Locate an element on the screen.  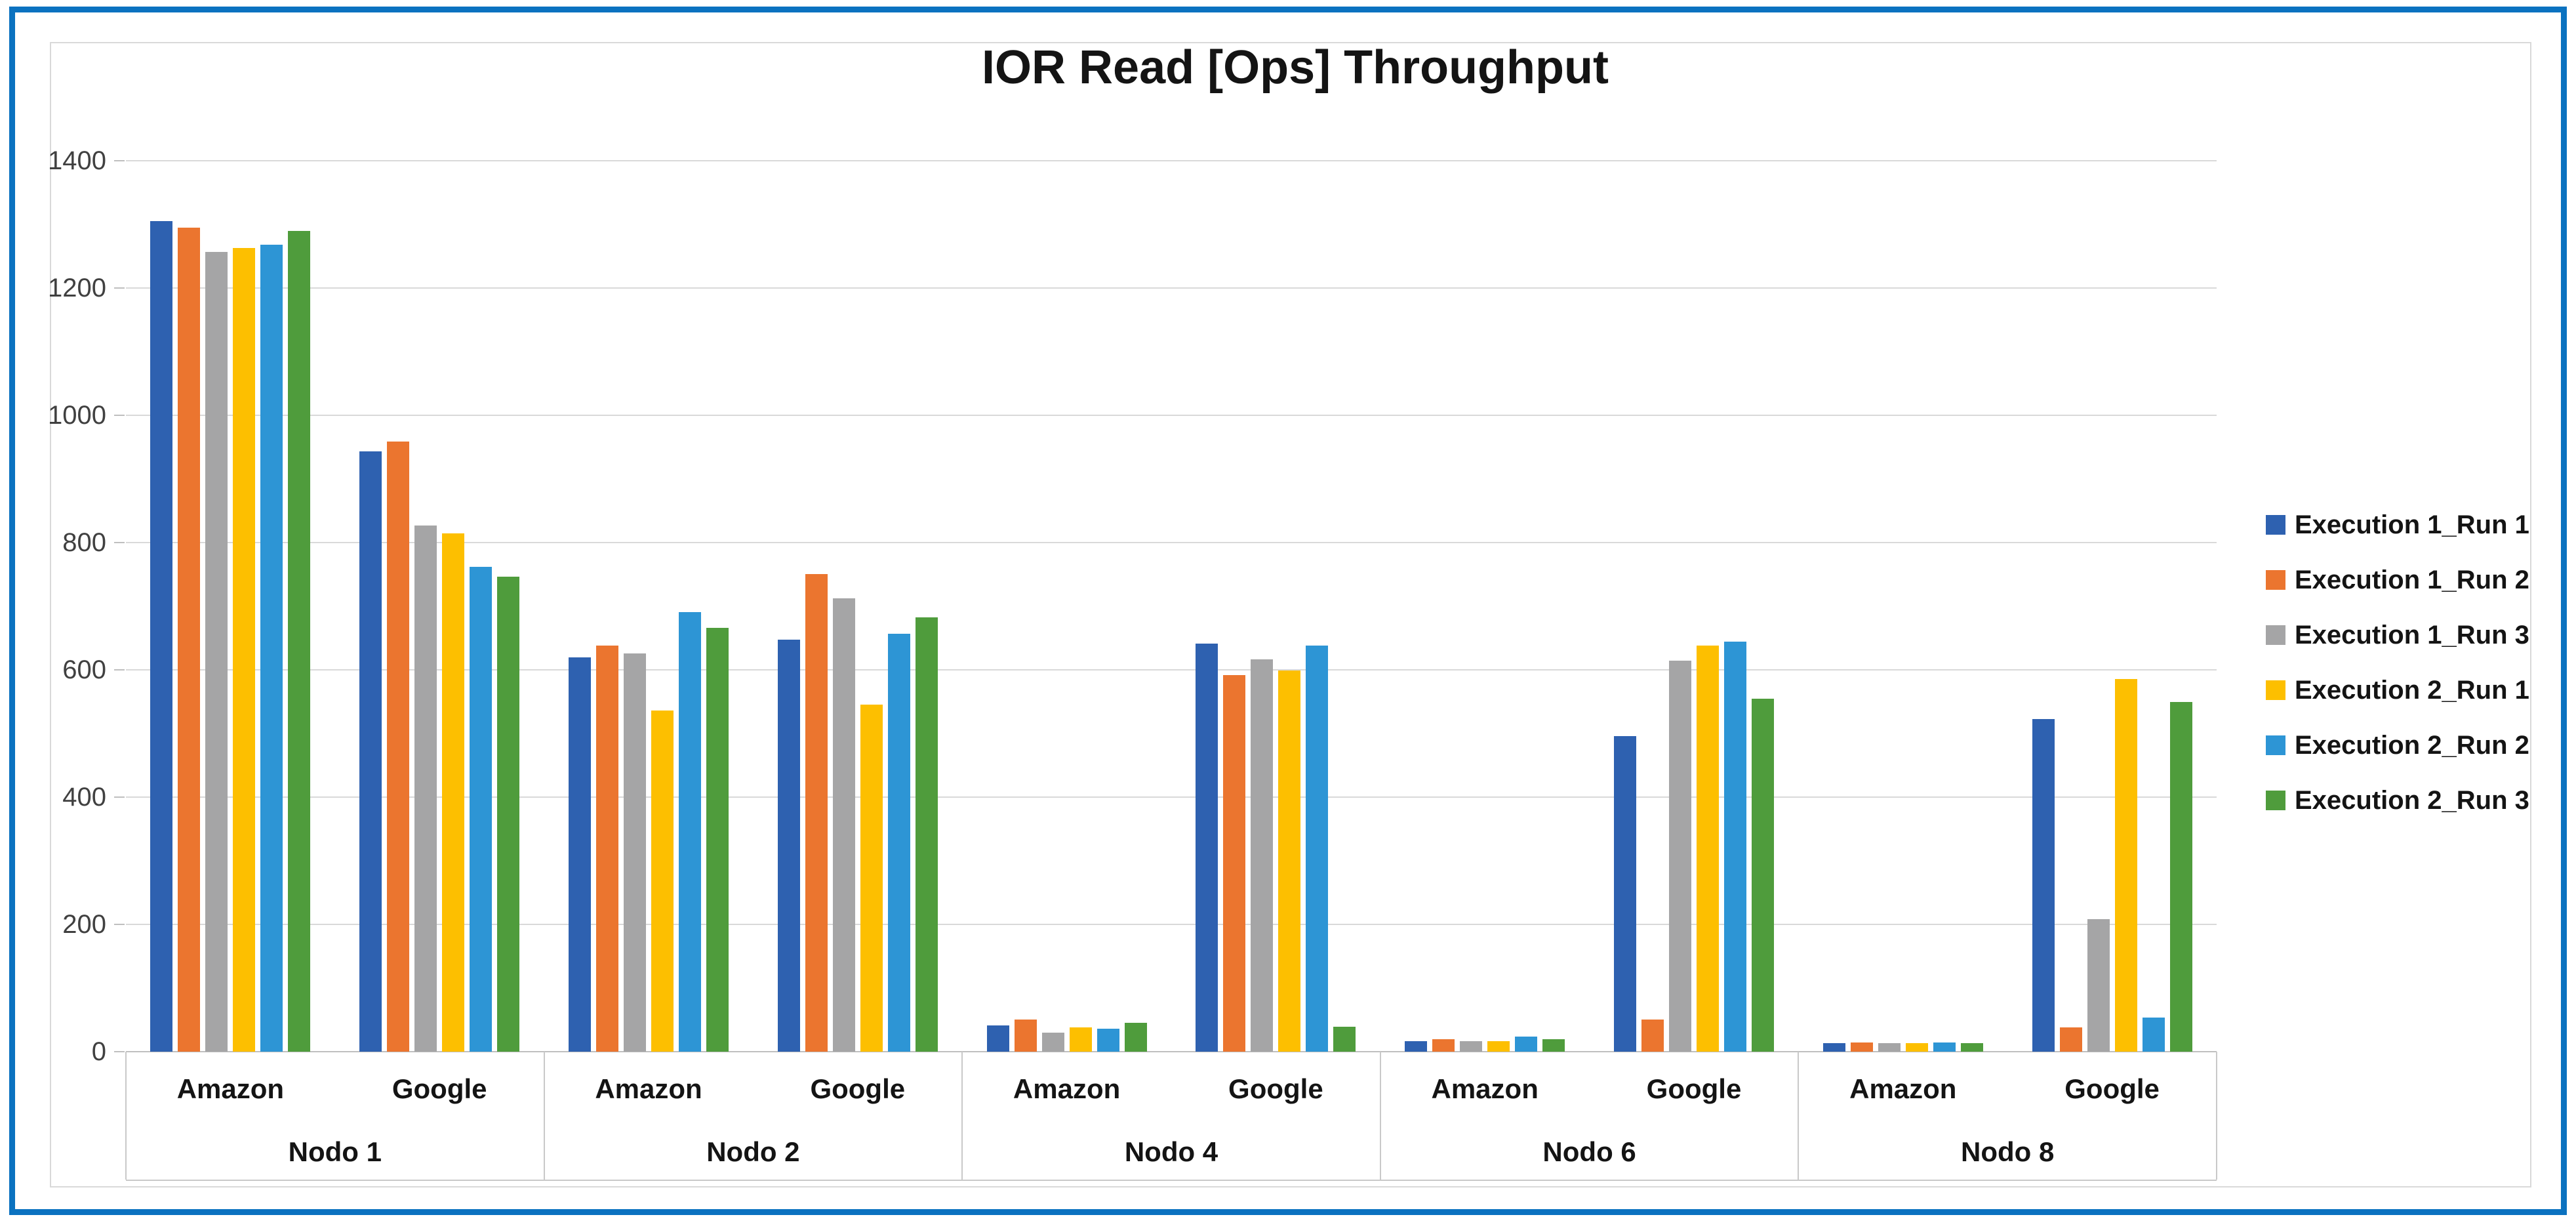
y-tick-label: 200 is located at coordinates (84, 925).